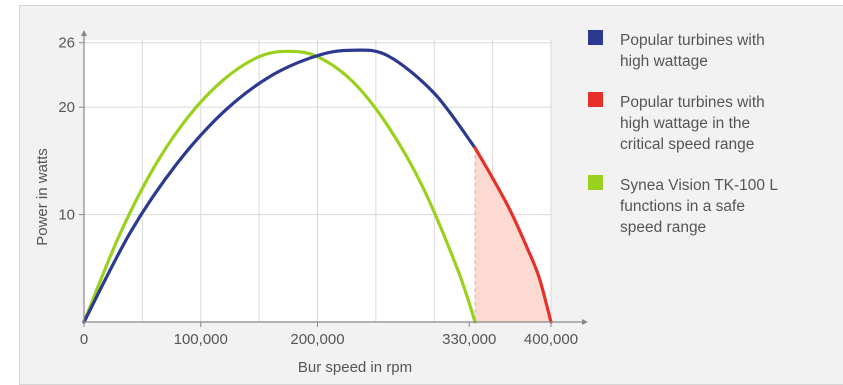  Describe the element at coordinates (84, 33) in the screenshot. I see `y-axis-arrow` at that location.